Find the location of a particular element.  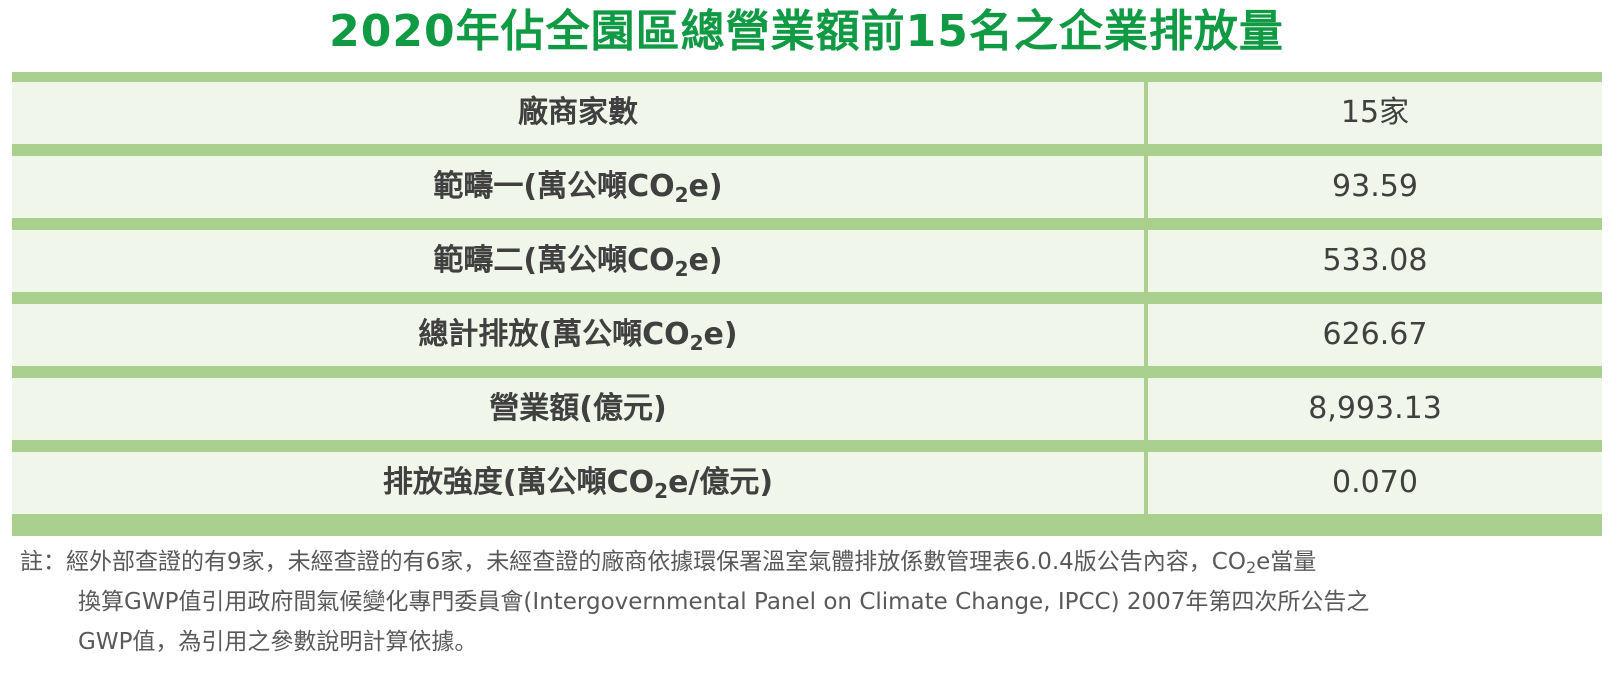

row-value: 8,993.13 is located at coordinates (1375, 408).